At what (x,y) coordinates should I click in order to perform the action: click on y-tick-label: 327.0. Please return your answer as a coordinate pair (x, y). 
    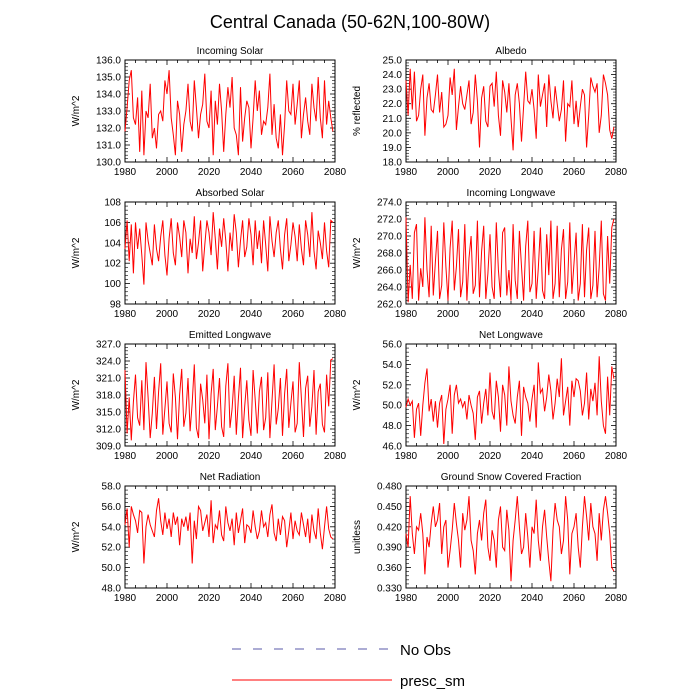
    Looking at the image, I should click on (108, 345).